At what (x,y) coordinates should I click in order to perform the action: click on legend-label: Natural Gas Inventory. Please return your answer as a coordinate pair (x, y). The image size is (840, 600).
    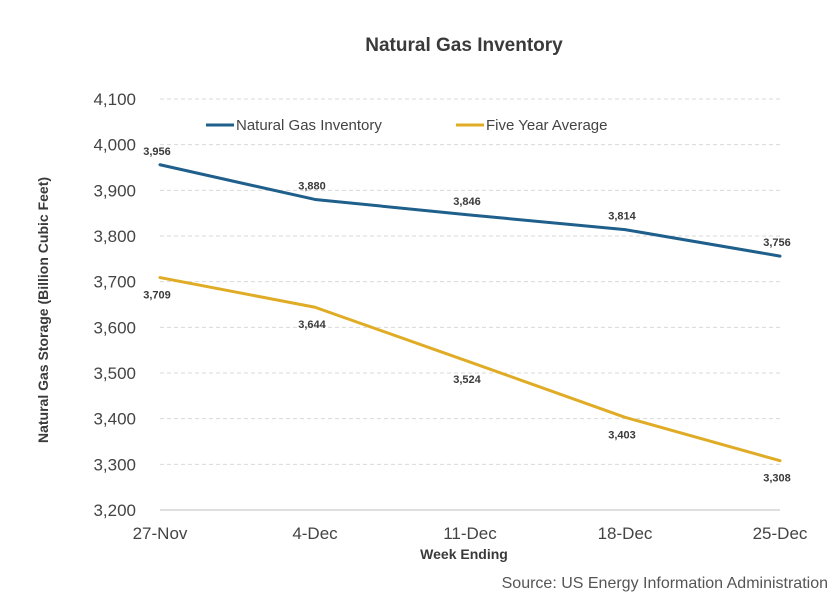
    Looking at the image, I should click on (309, 125).